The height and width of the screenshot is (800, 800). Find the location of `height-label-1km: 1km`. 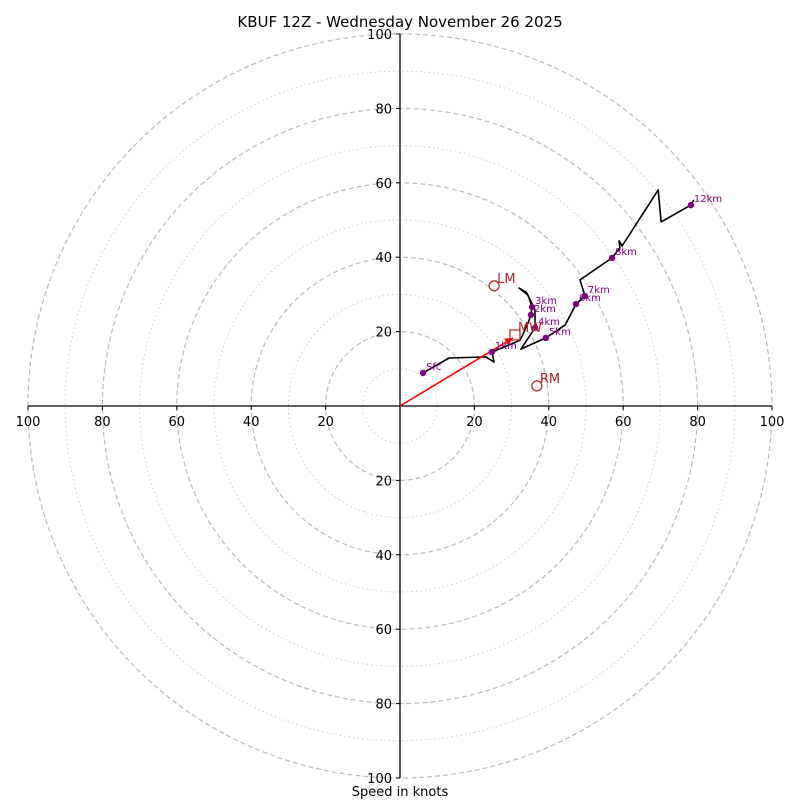

height-label-1km: 1km is located at coordinates (506, 346).